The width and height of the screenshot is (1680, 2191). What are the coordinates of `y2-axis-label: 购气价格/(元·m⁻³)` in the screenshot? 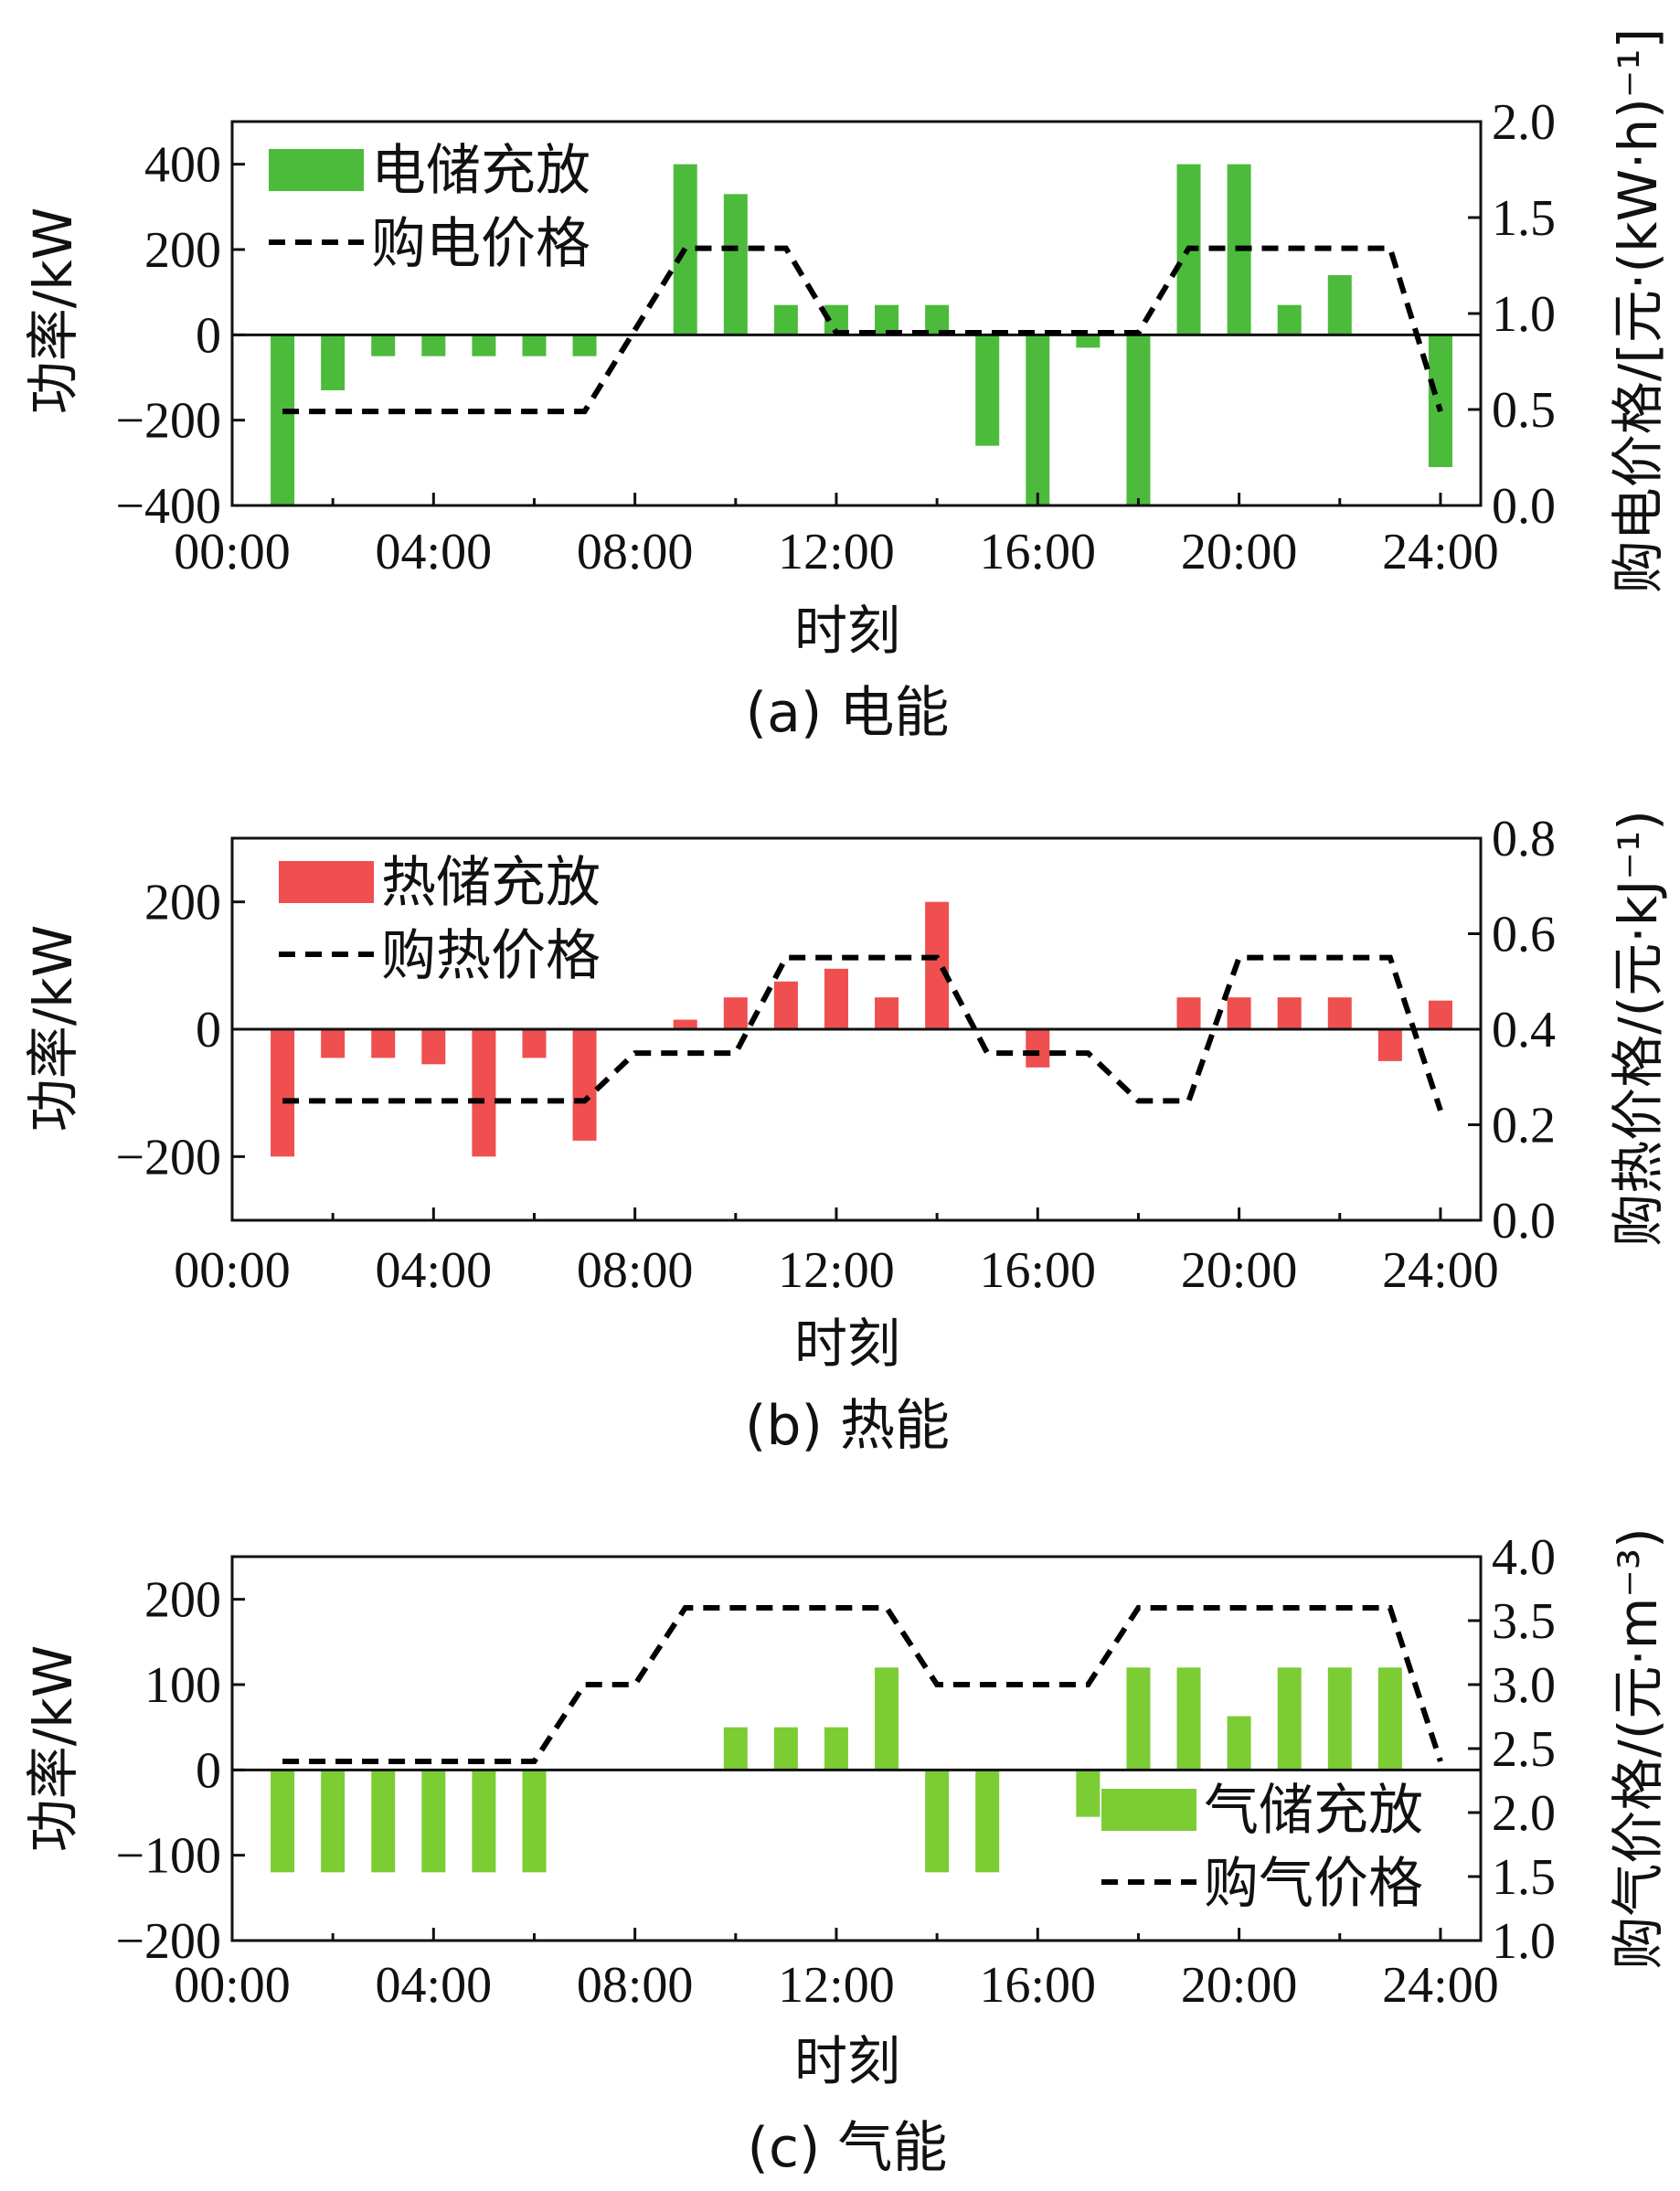 It's located at (1638, 1748).